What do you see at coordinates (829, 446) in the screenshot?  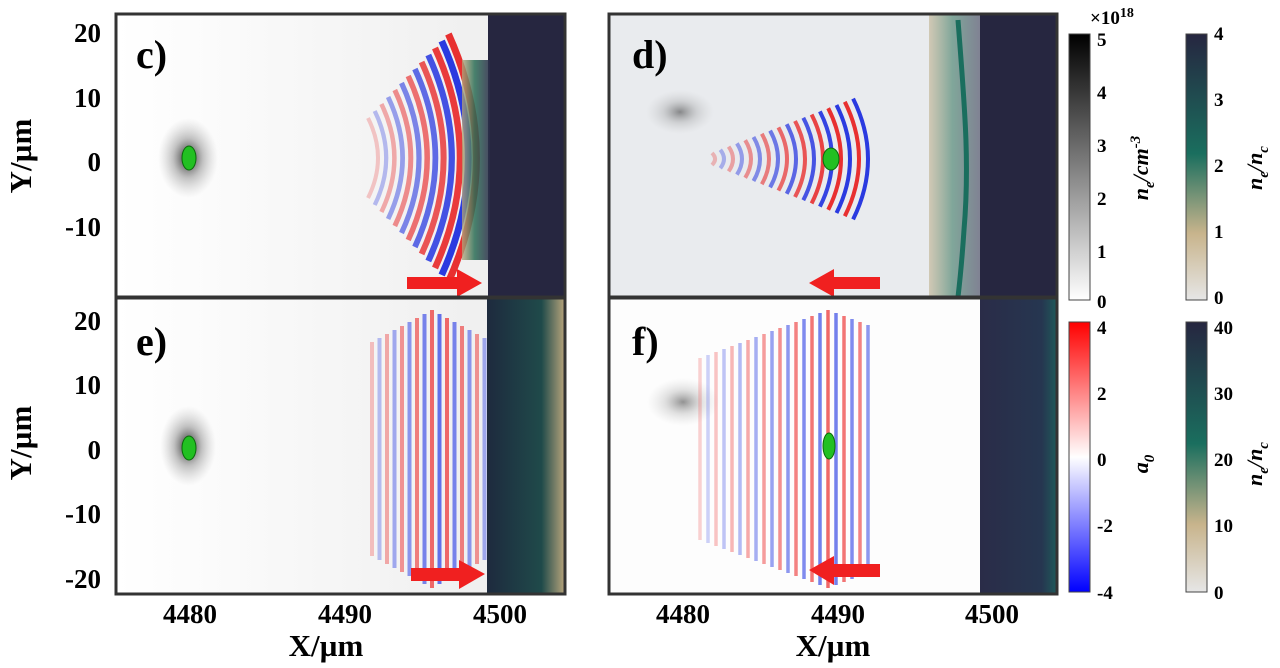 I see `panel-f-particle-bunch` at bounding box center [829, 446].